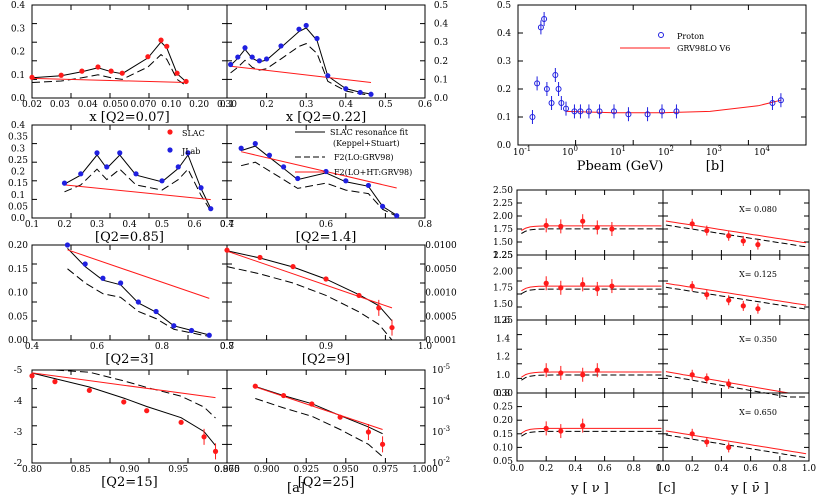  What do you see at coordinates (570, 151) in the screenshot?
I see `x-tick-label: 100` at bounding box center [570, 151].